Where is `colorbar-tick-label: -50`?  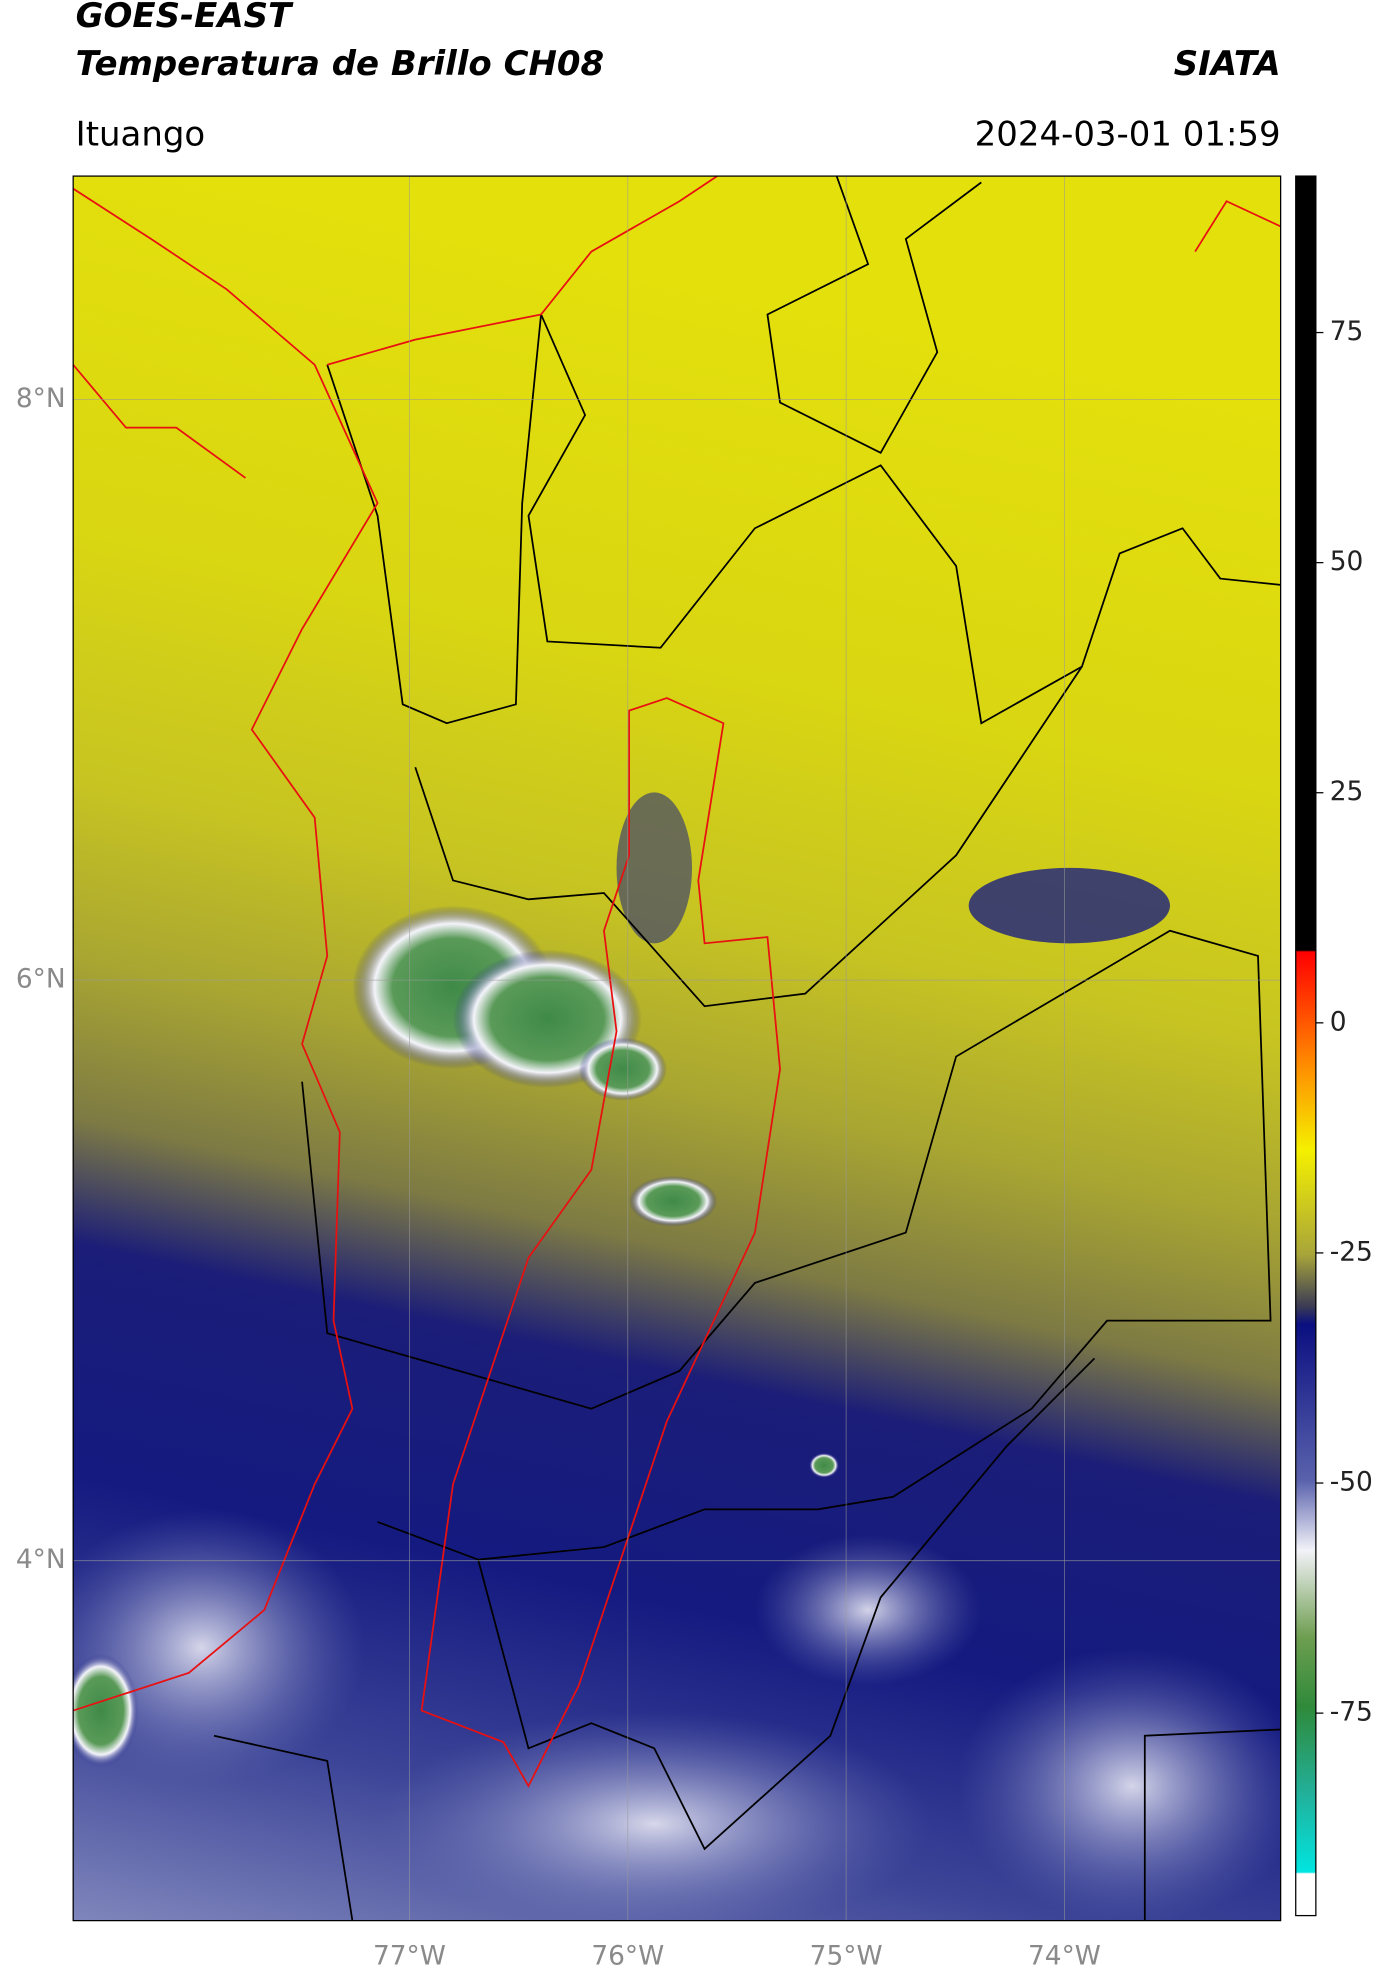
colorbar-tick-label: -50 is located at coordinates (1351, 1482).